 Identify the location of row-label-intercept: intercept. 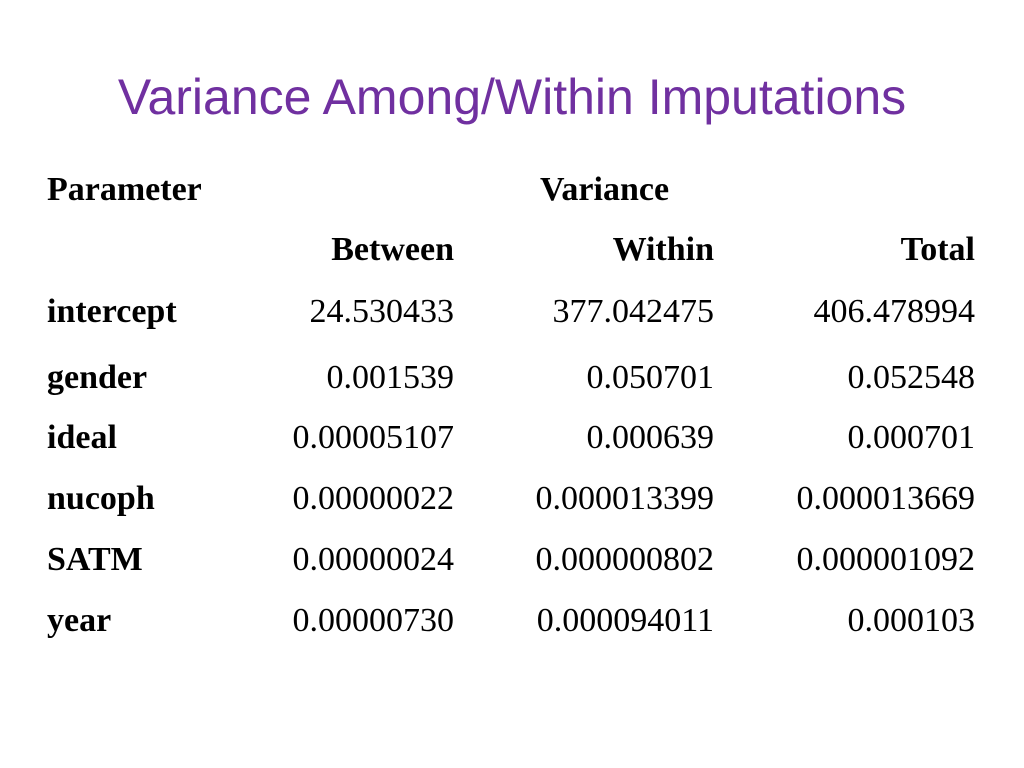
(112, 311).